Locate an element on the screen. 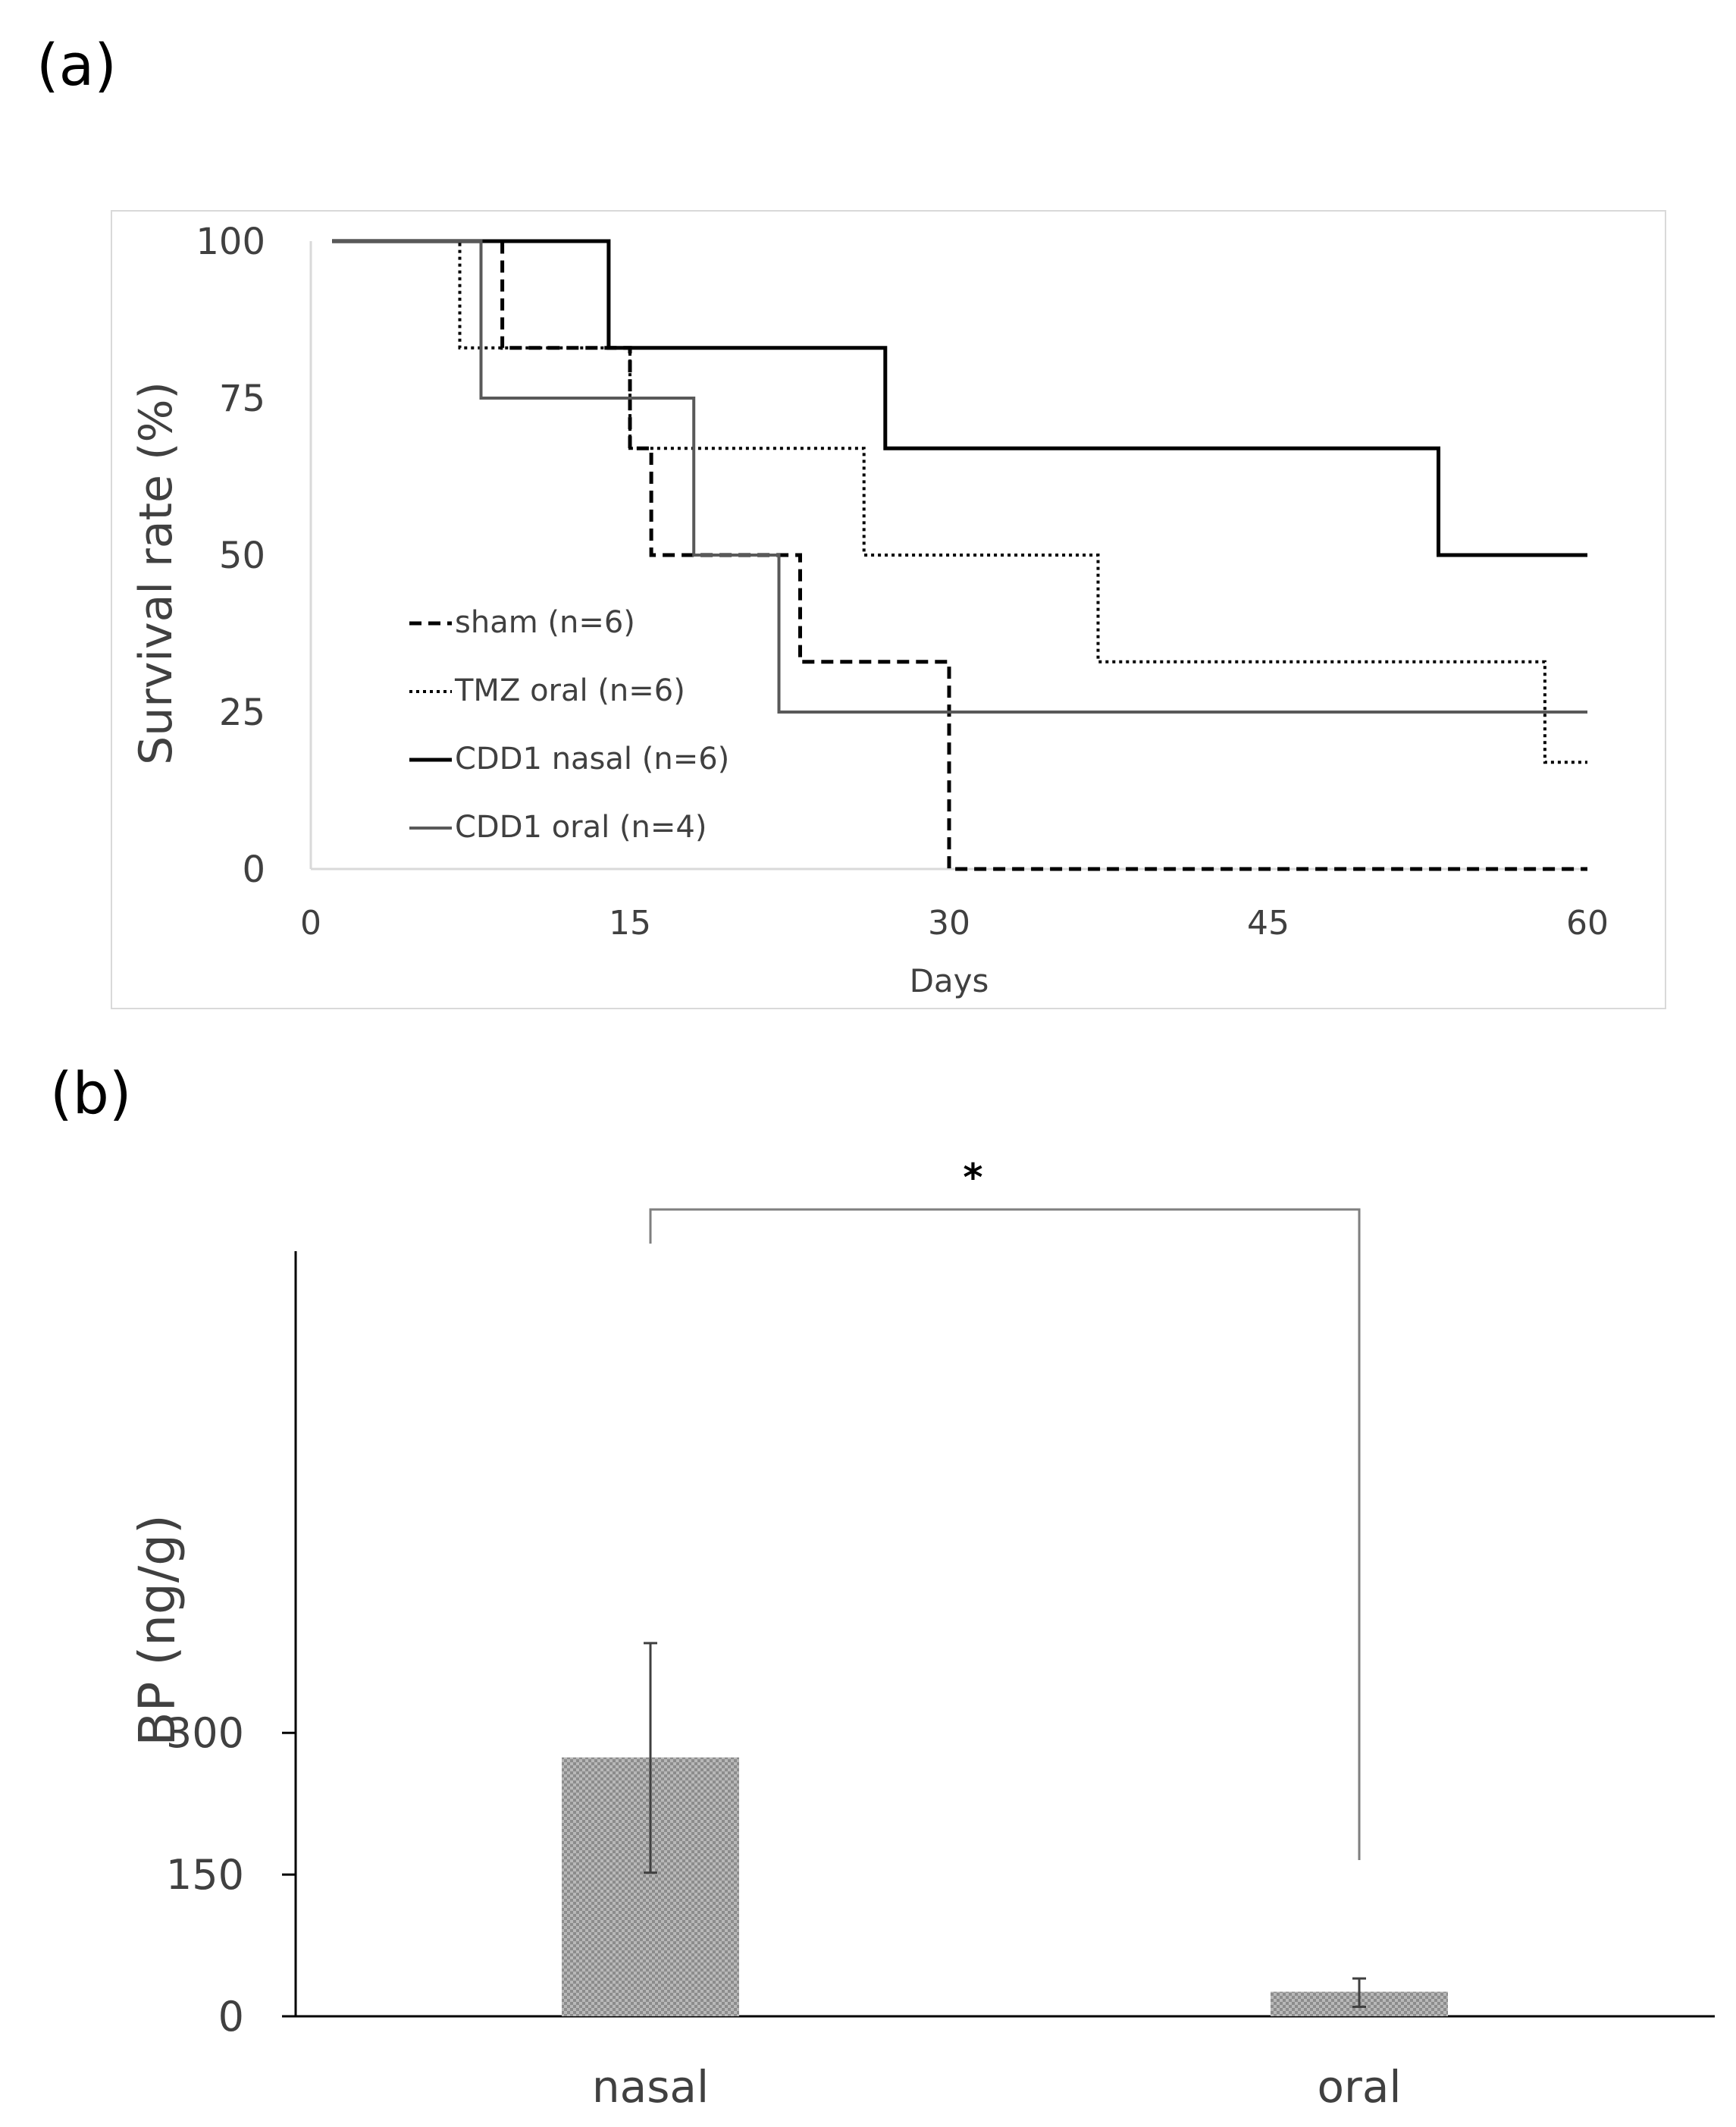 This screenshot has height=2127, width=1736. y-tick-label: 50 is located at coordinates (242, 556).